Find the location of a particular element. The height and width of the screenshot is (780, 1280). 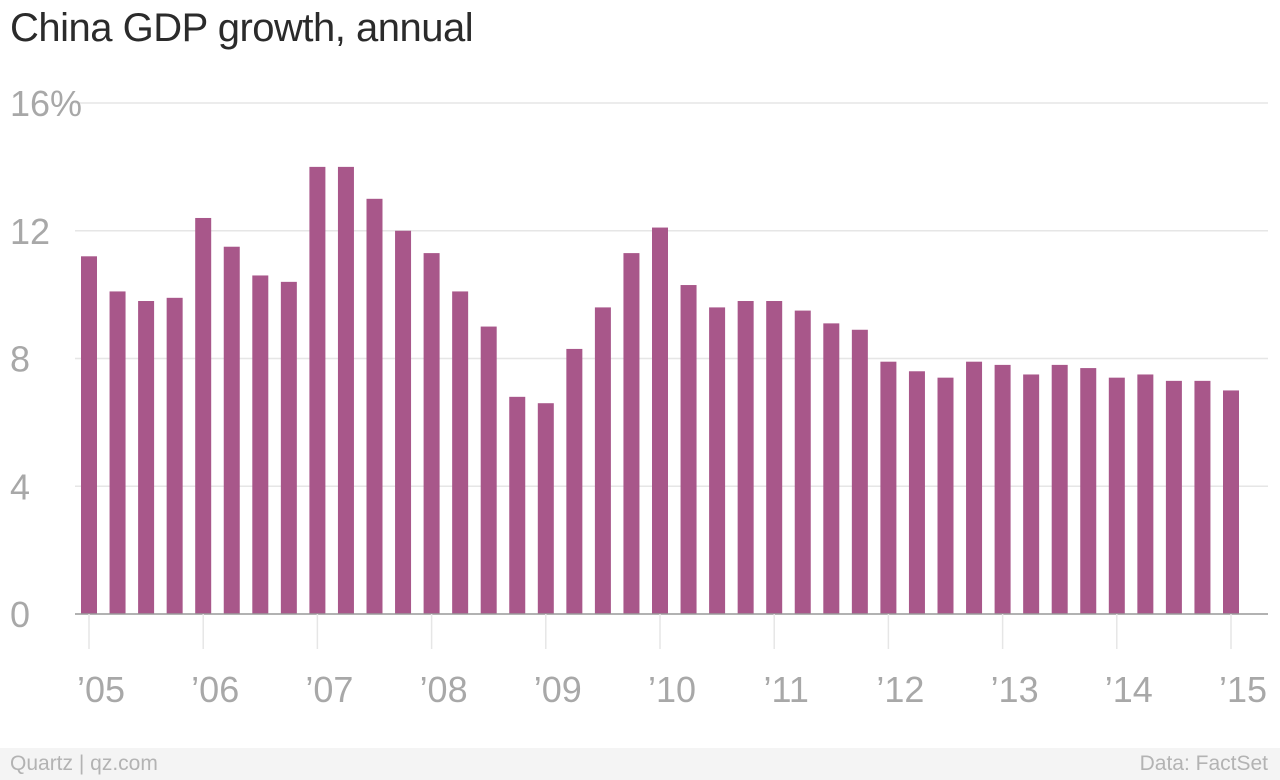

x-tick-label: ’14 is located at coordinates (1129, 689).